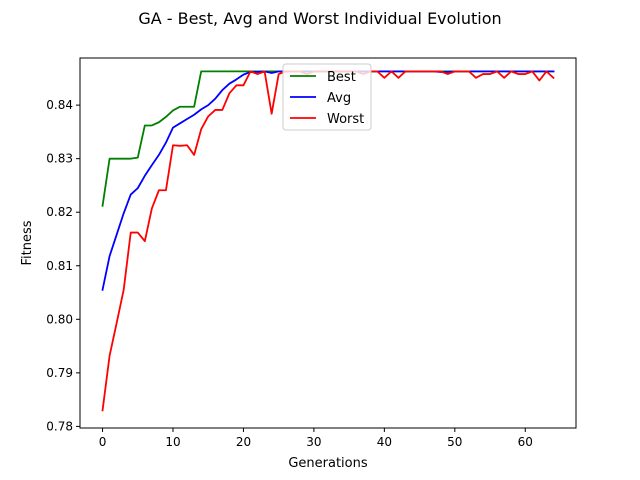  Describe the element at coordinates (345, 119) in the screenshot. I see `legend-label-worst: Worst` at that location.